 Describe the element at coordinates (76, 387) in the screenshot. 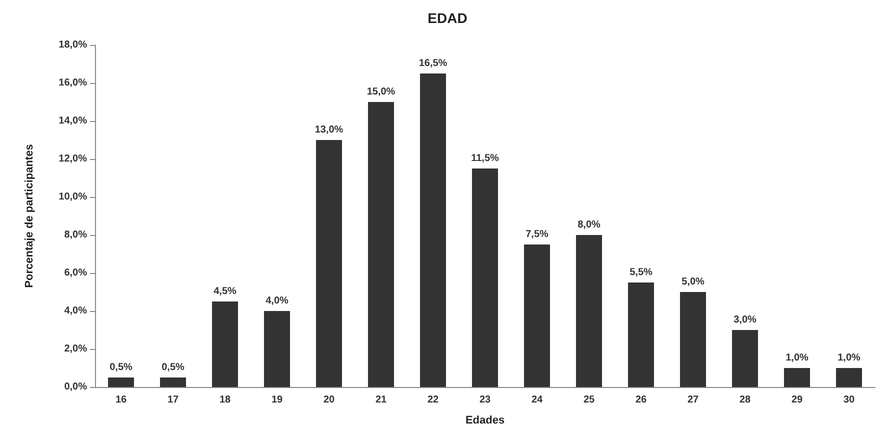

I see `y-tick-label: 0,0%` at that location.